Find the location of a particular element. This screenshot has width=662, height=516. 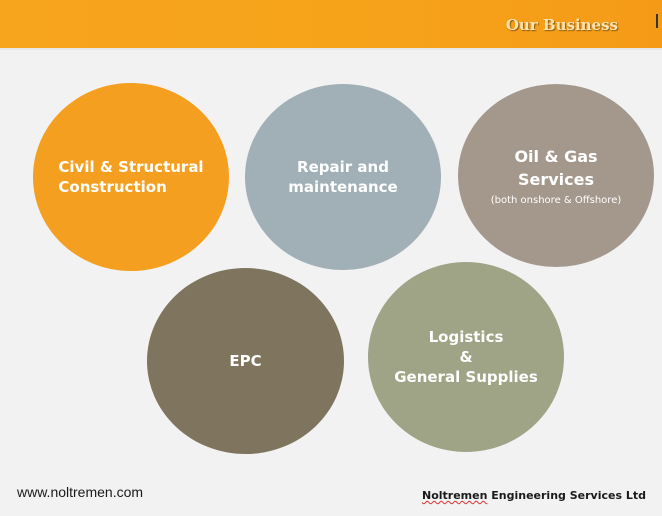

logistics-line3: General Supplies is located at coordinates (466, 377).